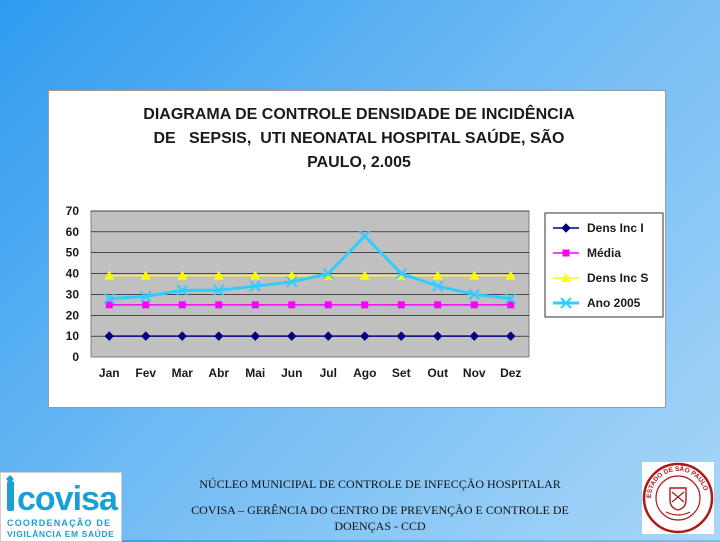 Image resolution: width=720 pixels, height=542 pixels. What do you see at coordinates (437, 373) in the screenshot?
I see `x-tick-label: Out` at bounding box center [437, 373].